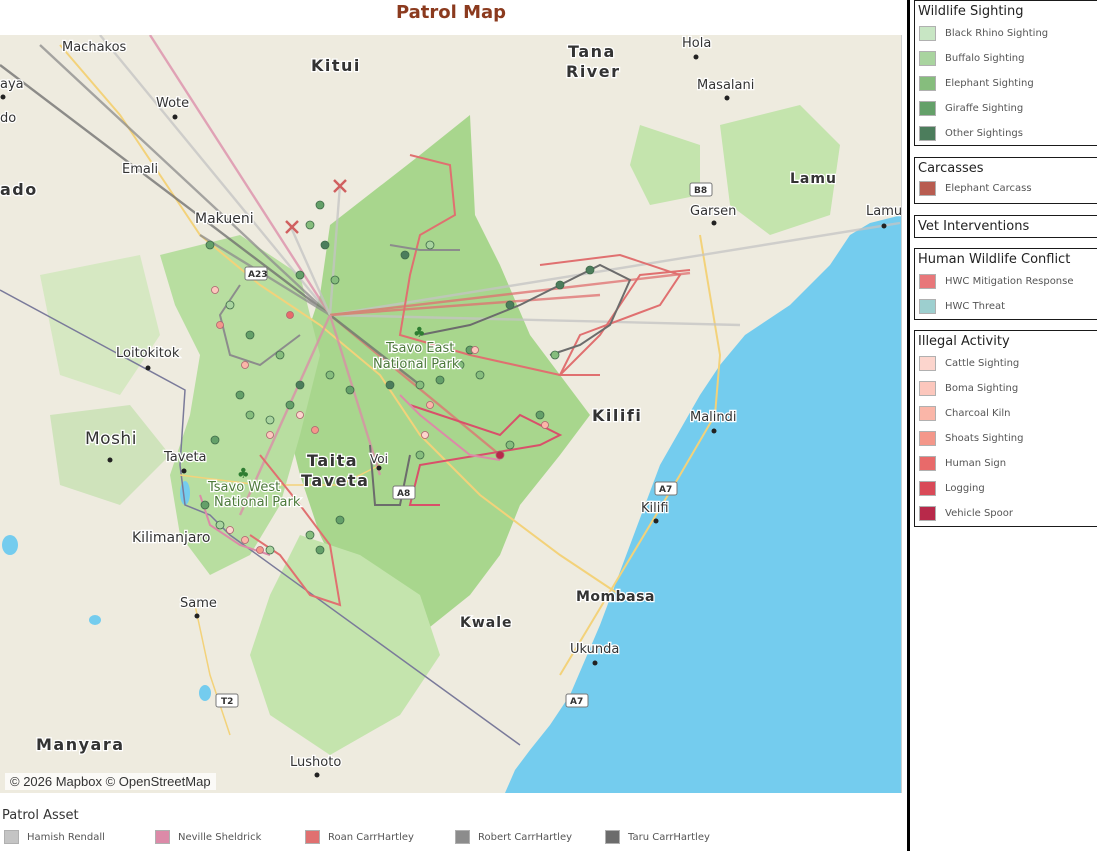  I want to click on place-label-tsavo-east-2: National Park, so click(416, 364).